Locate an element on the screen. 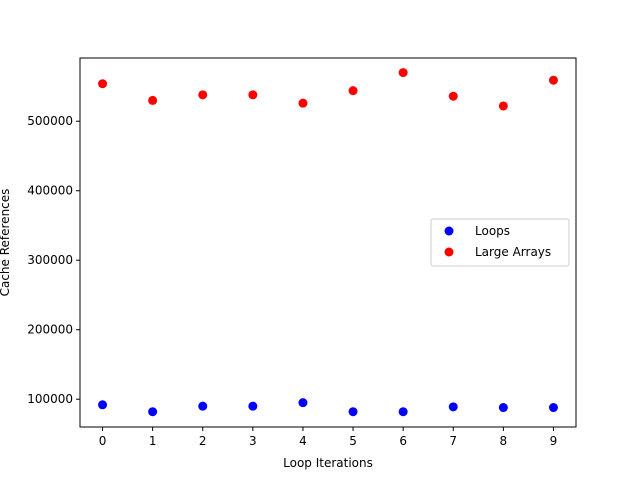 The height and width of the screenshot is (484, 640). x-tick-label: 8 is located at coordinates (504, 441).